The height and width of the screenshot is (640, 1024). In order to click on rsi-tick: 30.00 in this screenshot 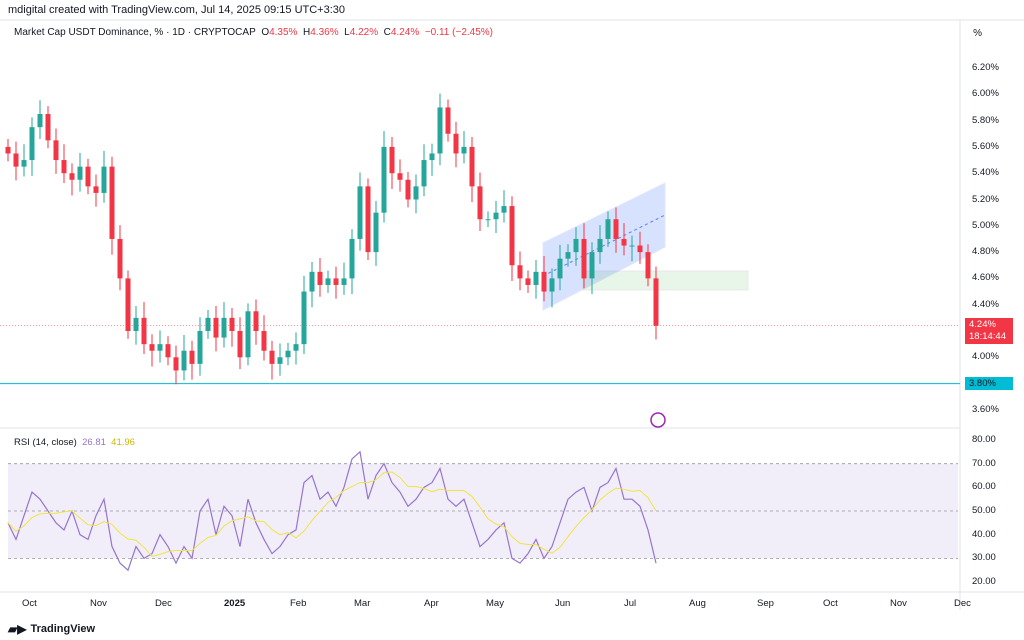, I will do `click(984, 558)`.